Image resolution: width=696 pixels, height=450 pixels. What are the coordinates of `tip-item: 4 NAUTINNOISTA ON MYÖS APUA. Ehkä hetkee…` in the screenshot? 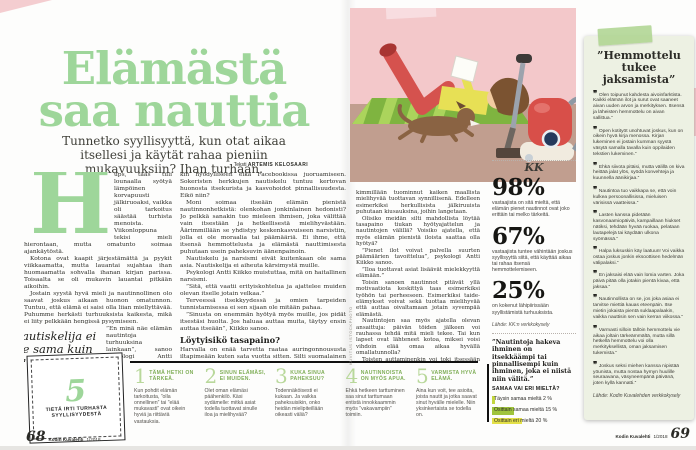 It's located at (376, 405).